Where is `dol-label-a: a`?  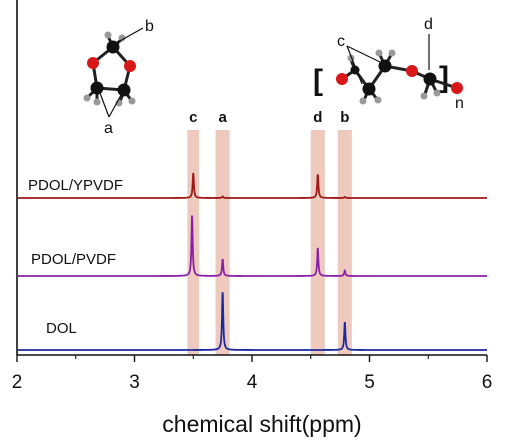
dol-label-a: a is located at coordinates (108, 128).